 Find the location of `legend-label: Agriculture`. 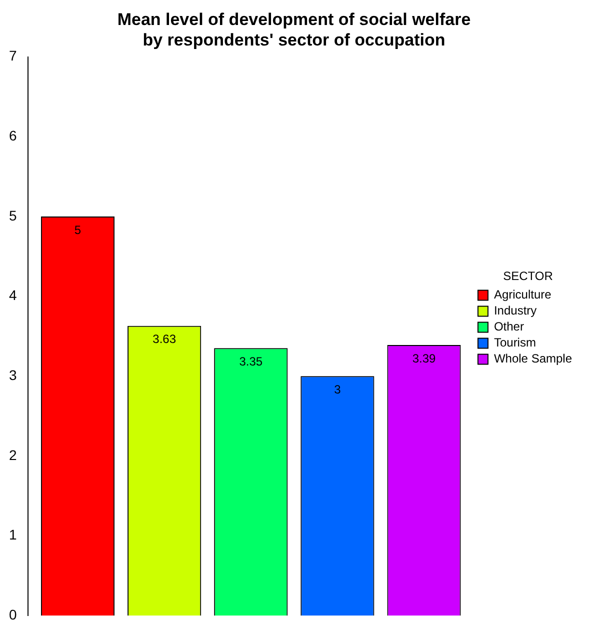

legend-label: Agriculture is located at coordinates (523, 295).